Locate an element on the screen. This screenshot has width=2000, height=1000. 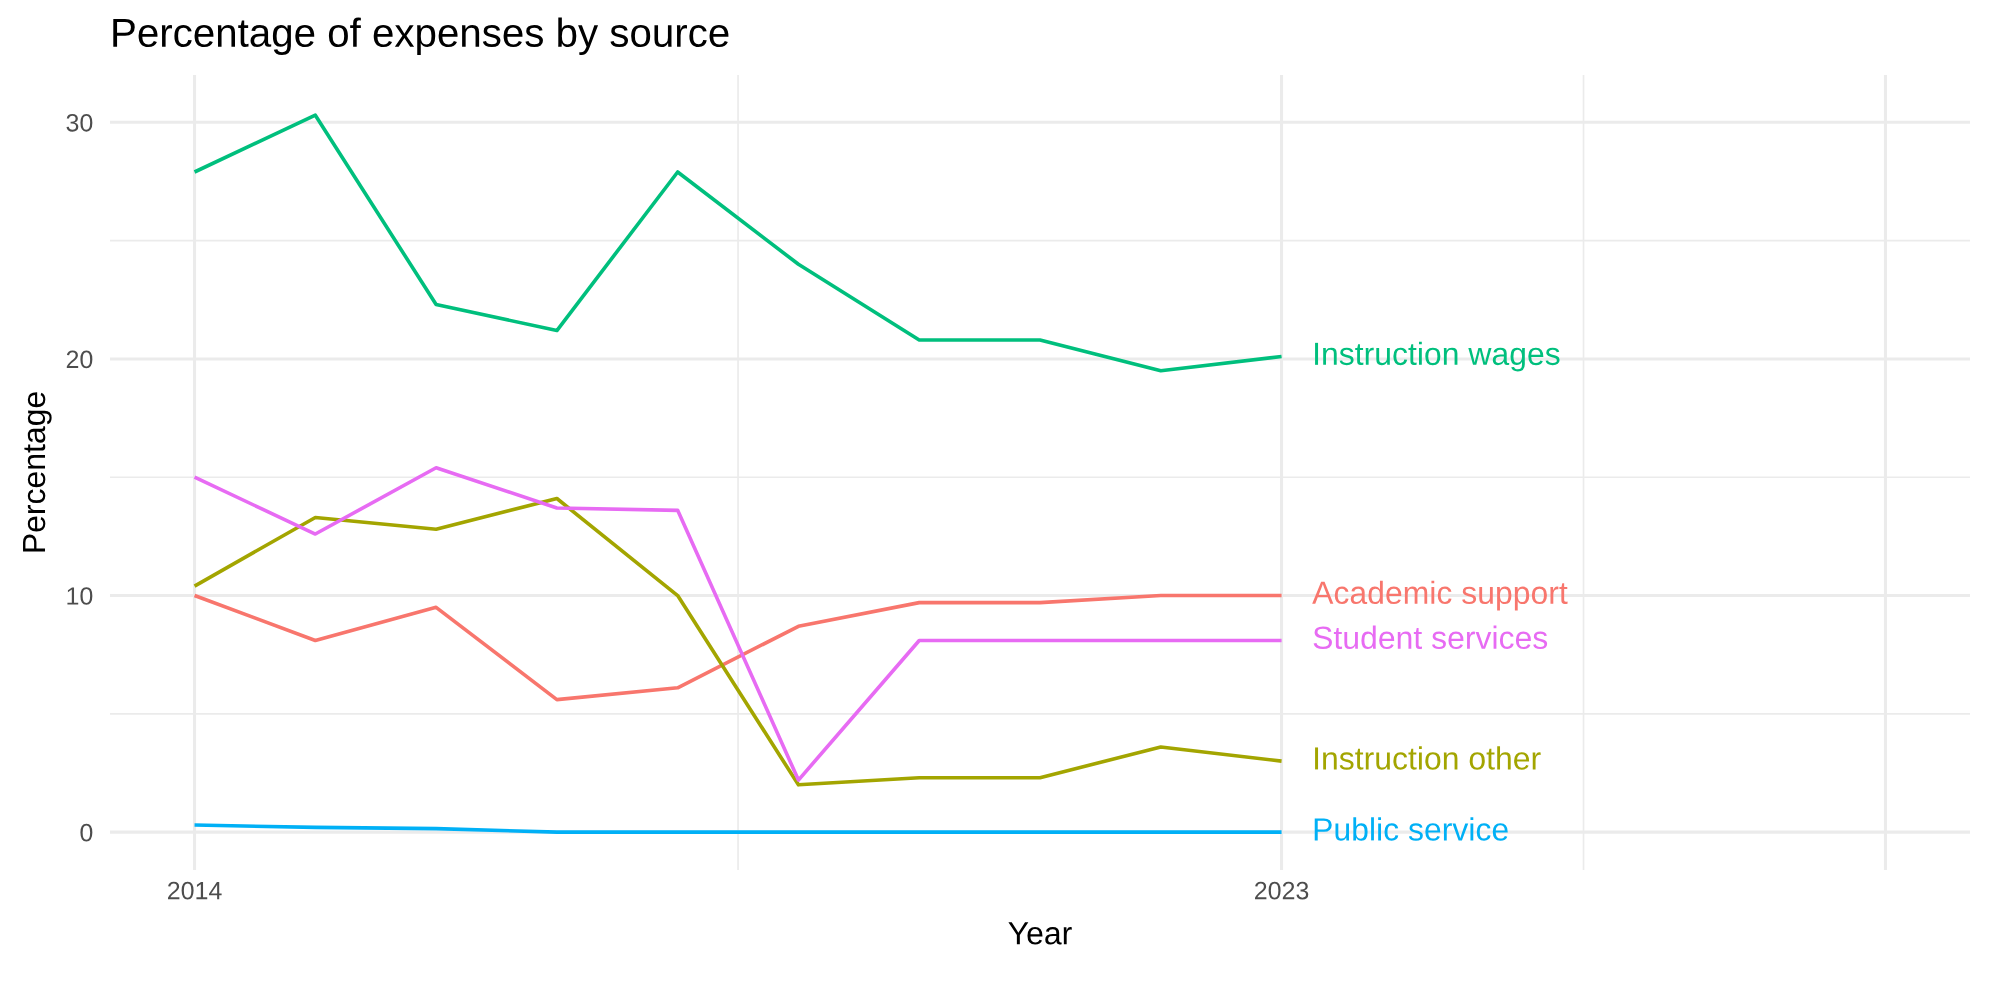
y-tick-label: 30 is located at coordinates (79, 122).